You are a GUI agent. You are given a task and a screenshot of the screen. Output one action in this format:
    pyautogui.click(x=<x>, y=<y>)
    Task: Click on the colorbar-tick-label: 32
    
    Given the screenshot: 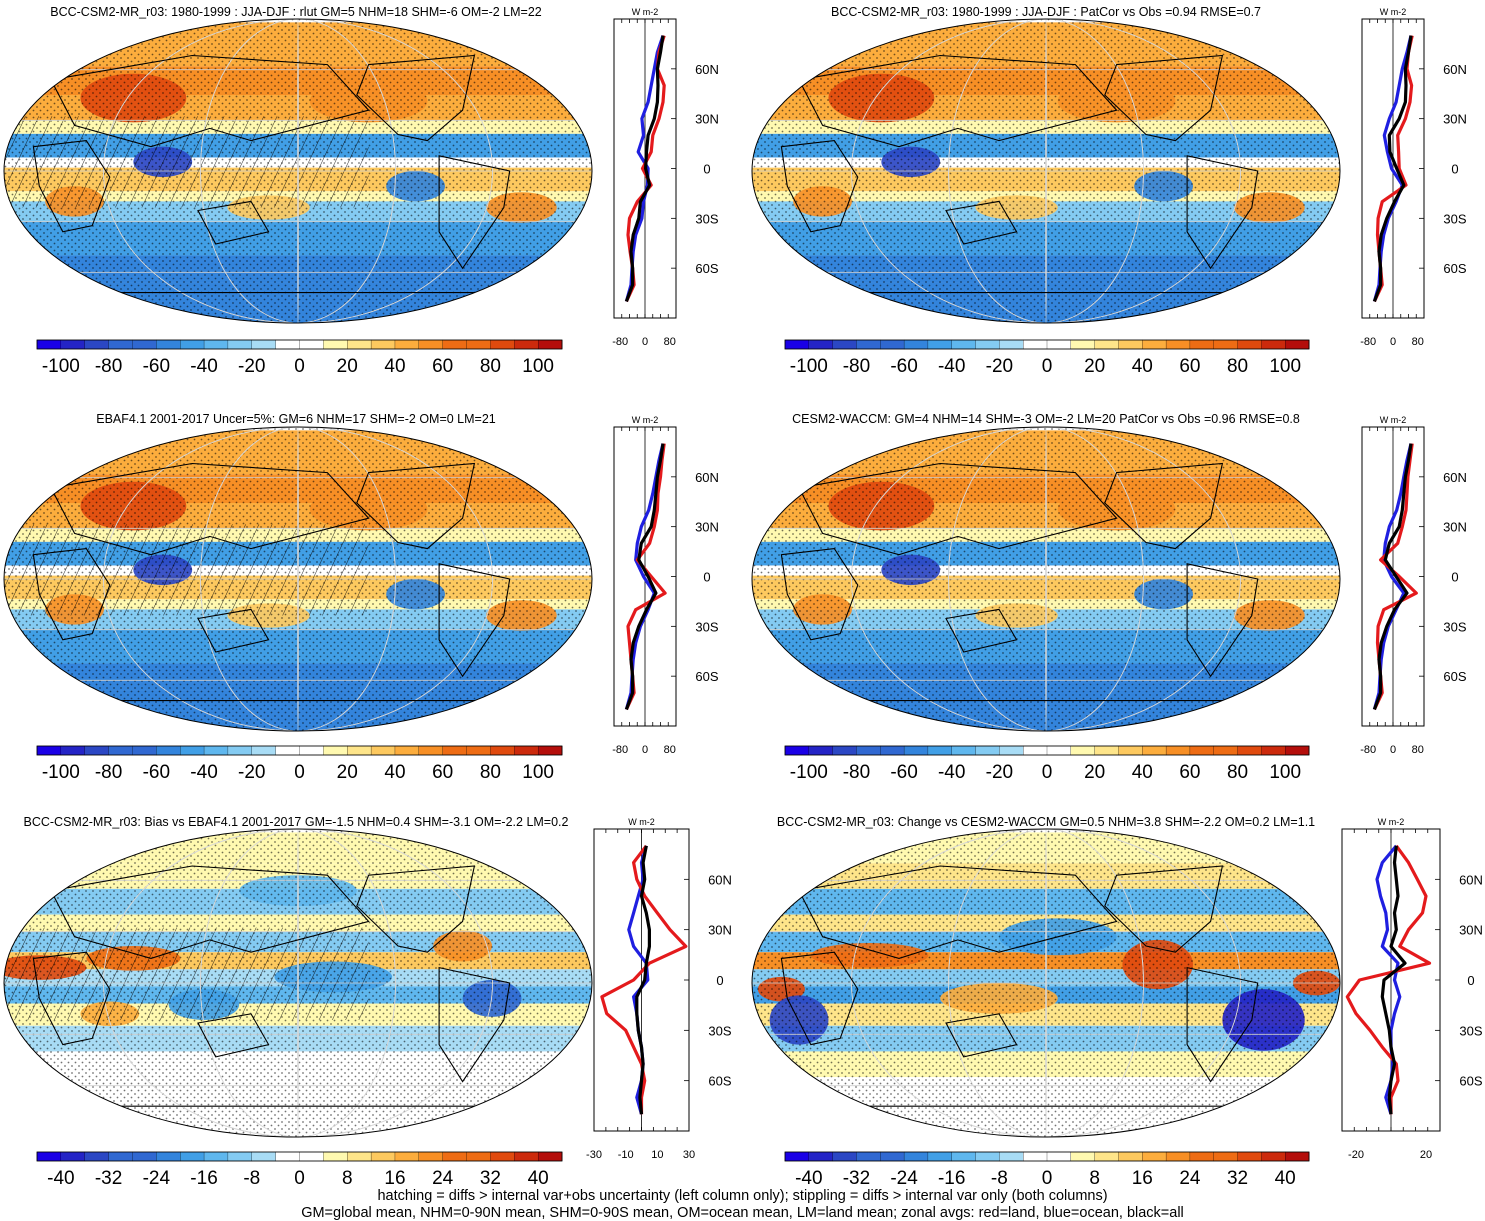 What is the action you would take?
    pyautogui.click(x=1237, y=1178)
    